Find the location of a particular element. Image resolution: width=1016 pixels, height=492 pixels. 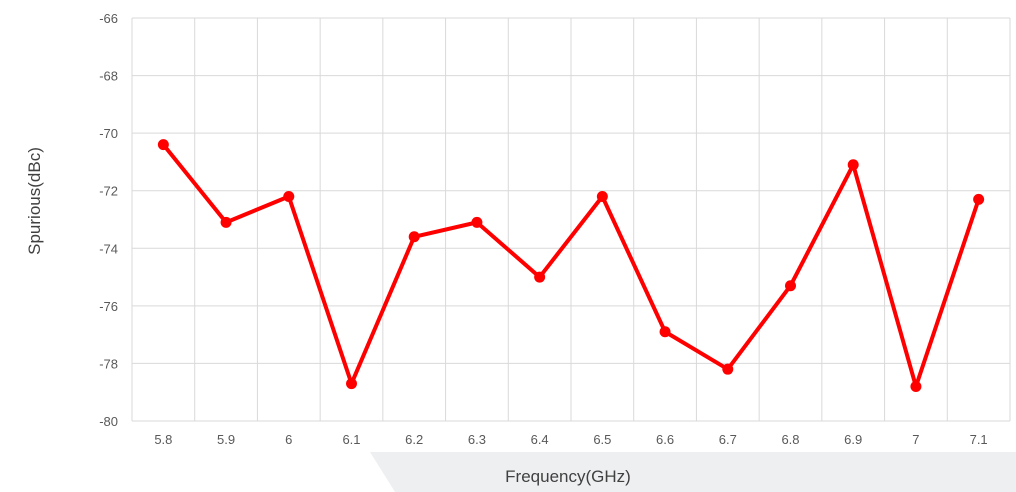

y-tick-label-6: -78 is located at coordinates (108, 363).